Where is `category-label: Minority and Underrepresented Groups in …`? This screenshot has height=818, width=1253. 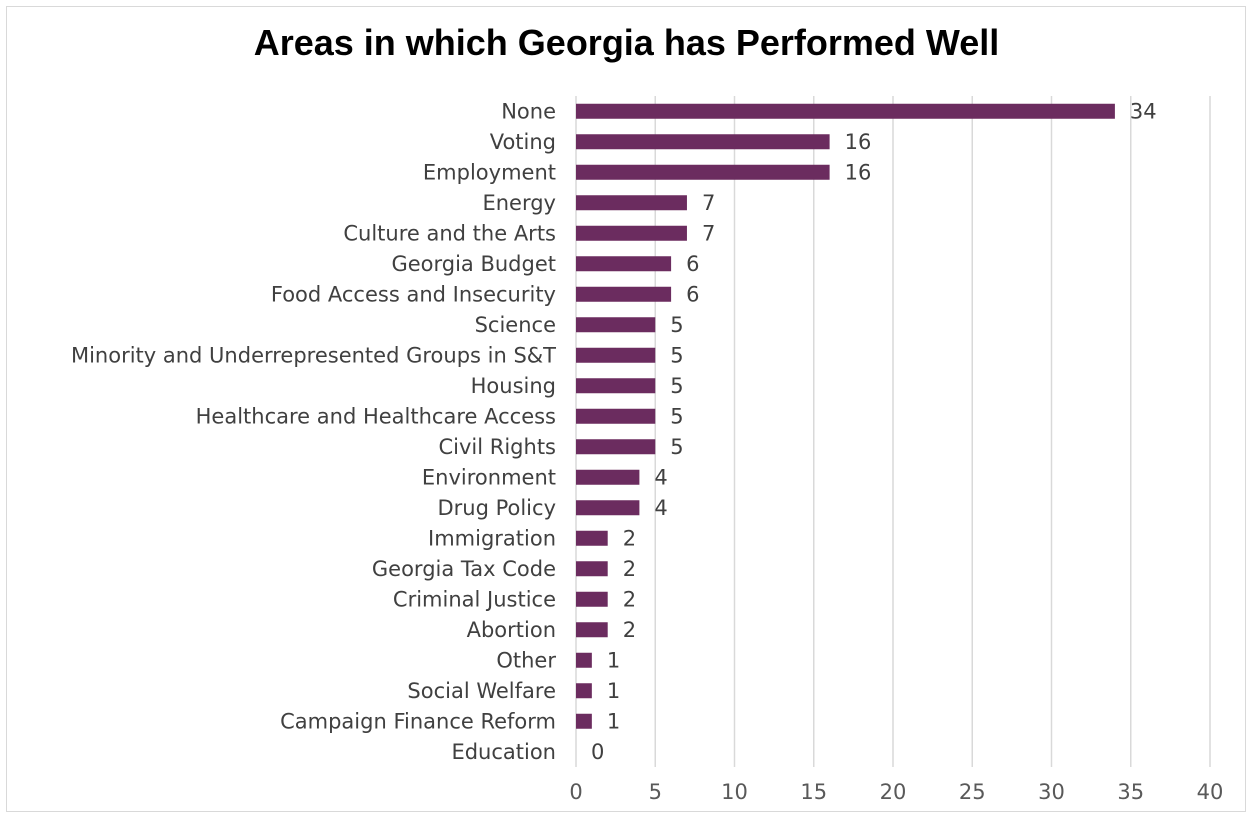
category-label: Minority and Underrepresented Groups in … is located at coordinates (313, 355).